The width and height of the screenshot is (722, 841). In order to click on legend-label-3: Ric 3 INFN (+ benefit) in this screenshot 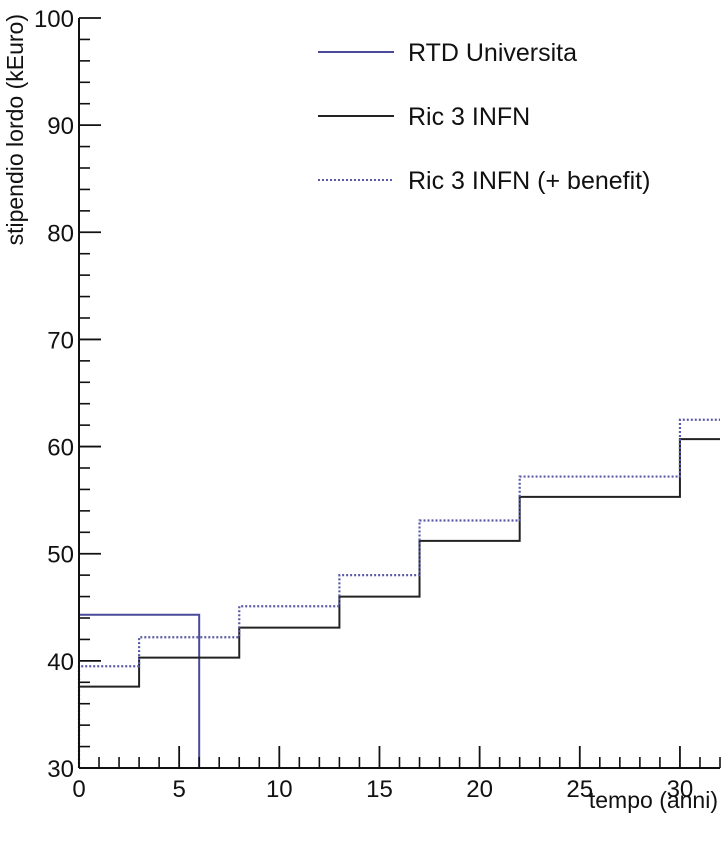, I will do `click(529, 181)`.